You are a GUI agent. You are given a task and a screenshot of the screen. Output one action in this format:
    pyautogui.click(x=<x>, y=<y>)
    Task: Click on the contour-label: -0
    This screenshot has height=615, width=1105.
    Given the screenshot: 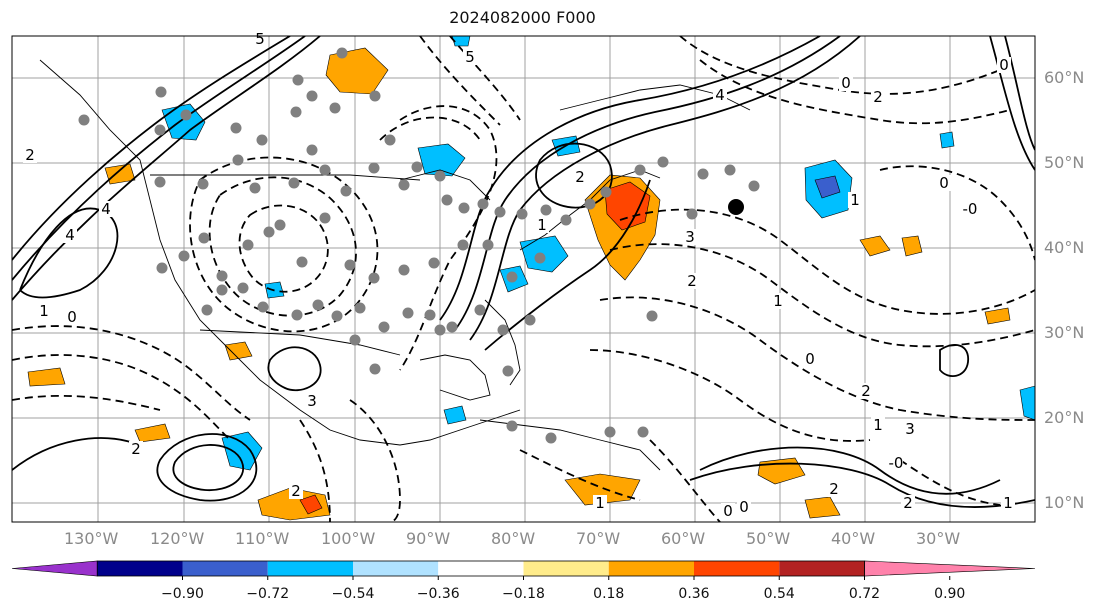 What is the action you would take?
    pyautogui.click(x=970, y=209)
    